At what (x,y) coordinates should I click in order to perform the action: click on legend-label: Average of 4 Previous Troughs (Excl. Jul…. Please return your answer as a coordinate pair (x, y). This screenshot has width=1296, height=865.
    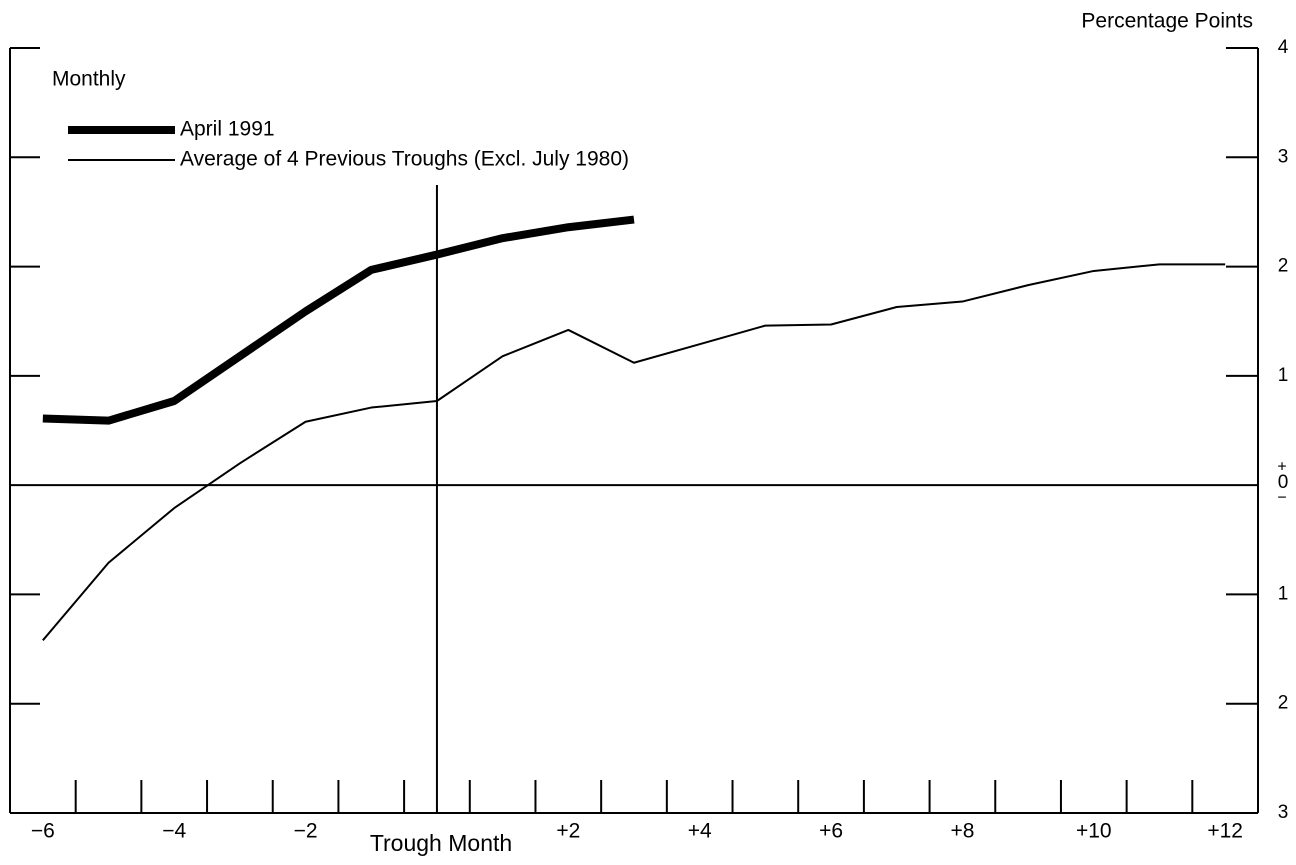
    Looking at the image, I should click on (404, 159).